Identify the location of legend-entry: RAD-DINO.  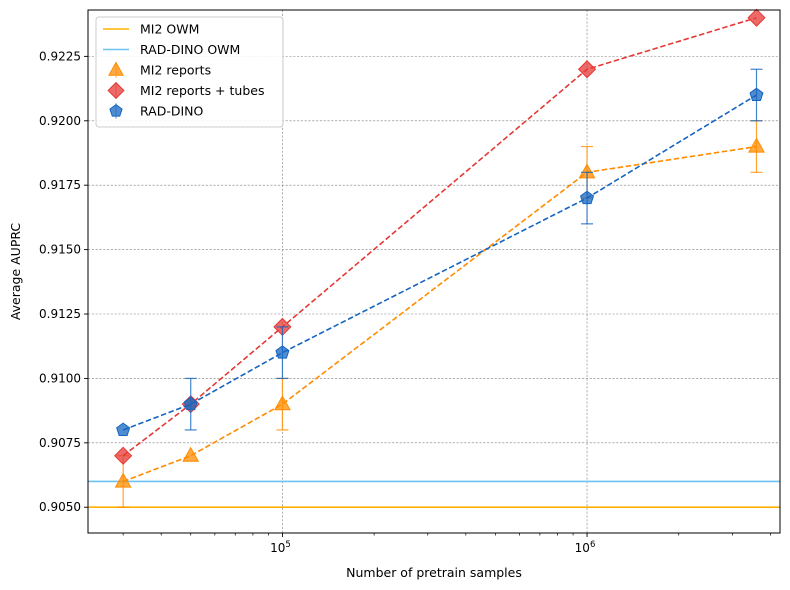
(156, 111).